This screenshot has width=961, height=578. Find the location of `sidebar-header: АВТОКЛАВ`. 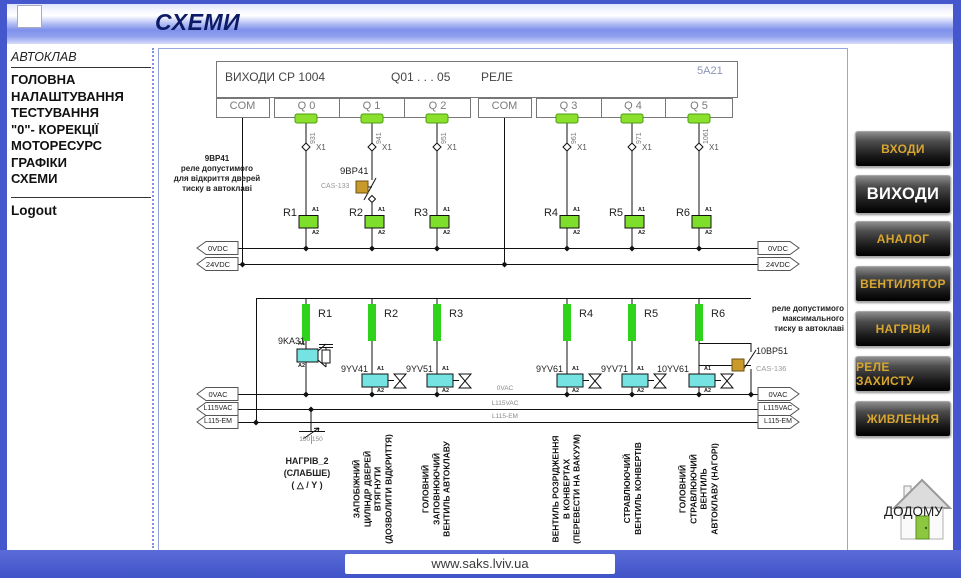

sidebar-header: АВТОКЛАВ is located at coordinates (81, 59).